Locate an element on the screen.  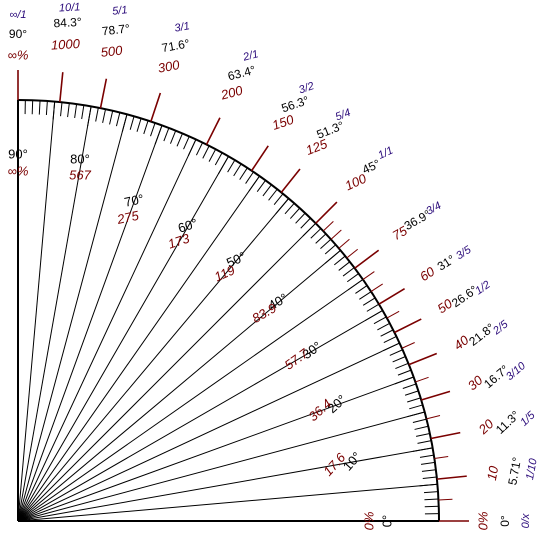
inner-percent-label: 567 is located at coordinates (80, 174).